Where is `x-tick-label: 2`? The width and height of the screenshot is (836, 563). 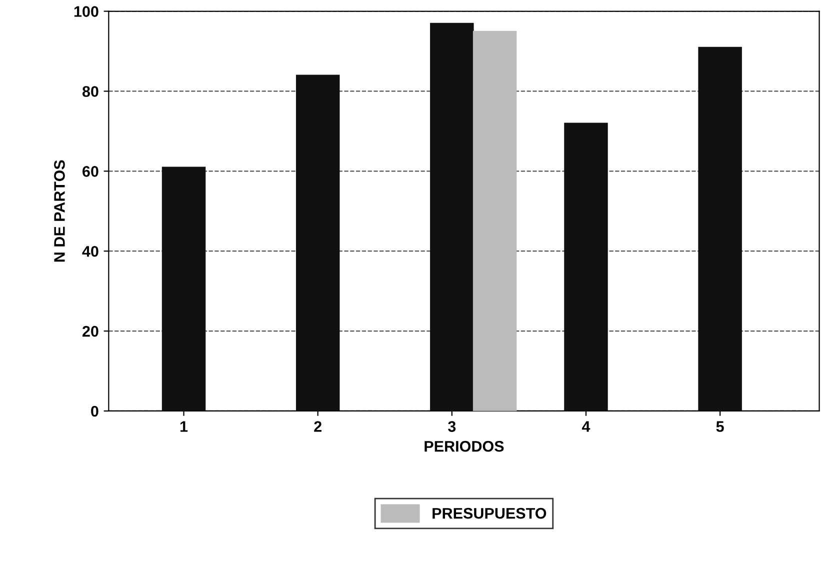
x-tick-label: 2 is located at coordinates (318, 426).